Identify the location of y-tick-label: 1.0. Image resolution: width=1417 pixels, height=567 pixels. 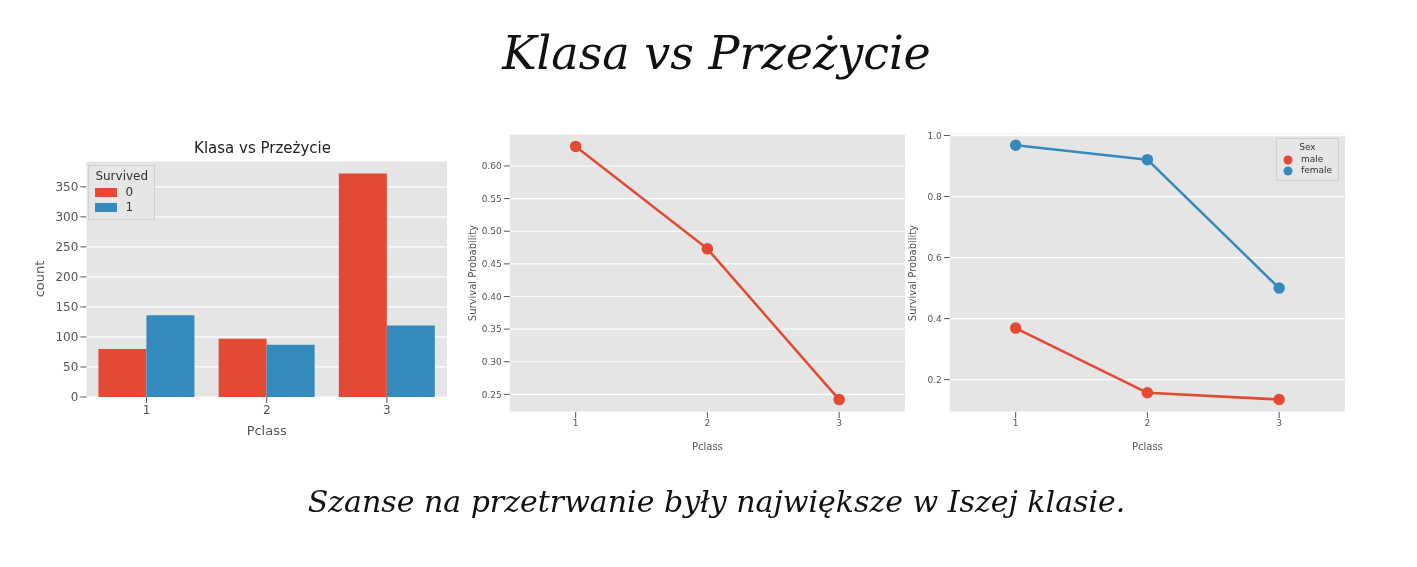
(935, 135).